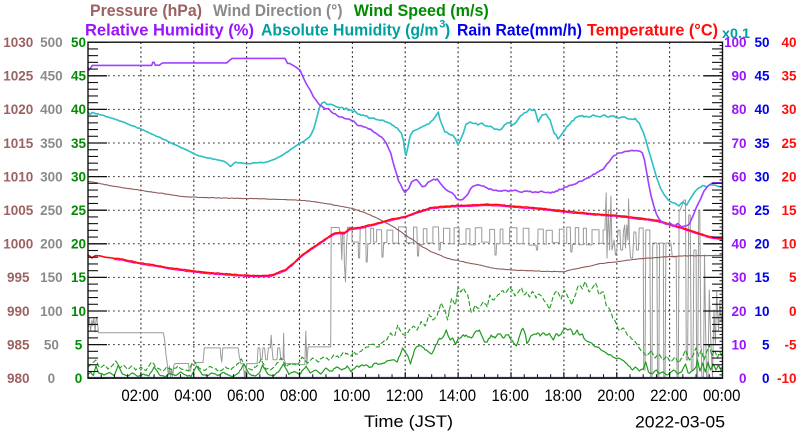 This screenshot has height=439, width=800. What do you see at coordinates (51, 109) in the screenshot?
I see `svg-text: 400` at bounding box center [51, 109].